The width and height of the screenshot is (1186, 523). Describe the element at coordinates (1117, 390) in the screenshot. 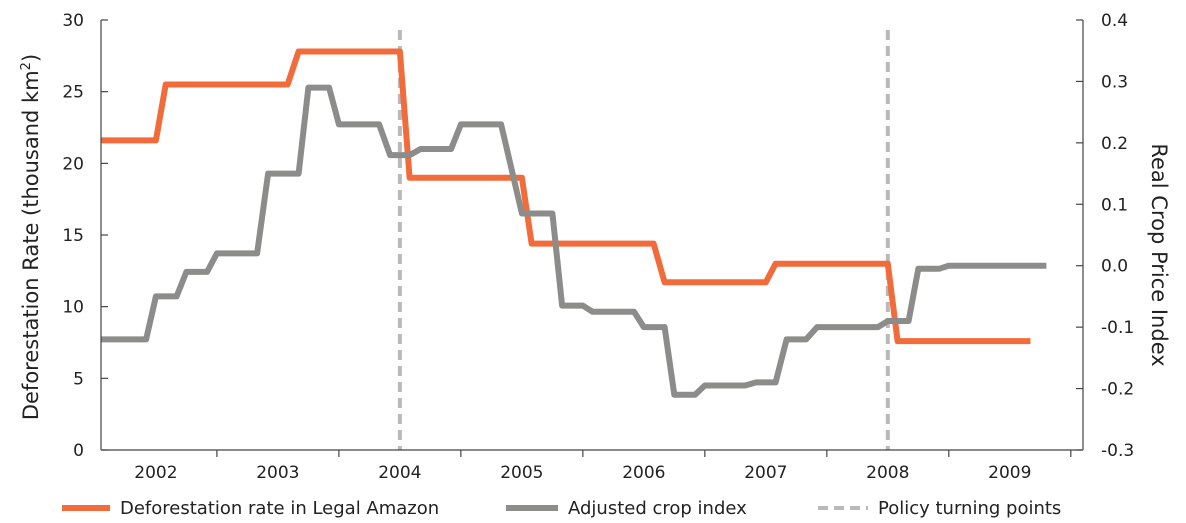

I see `y-right-tick-label: -0.2` at that location.